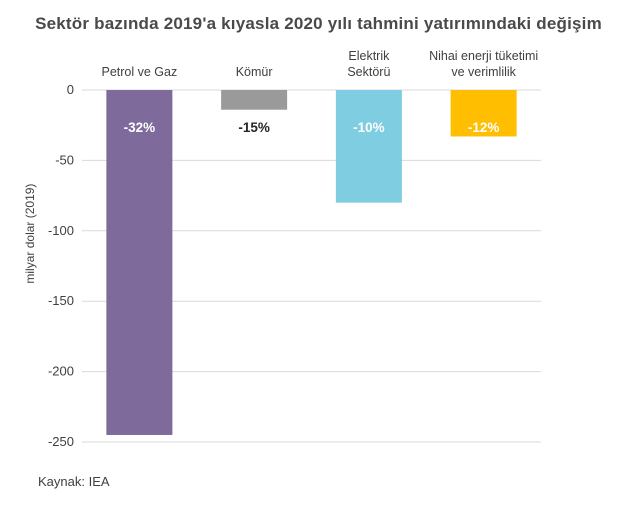 The image size is (637, 506). Describe the element at coordinates (254, 127) in the screenshot. I see `data-label: -15%` at that location.